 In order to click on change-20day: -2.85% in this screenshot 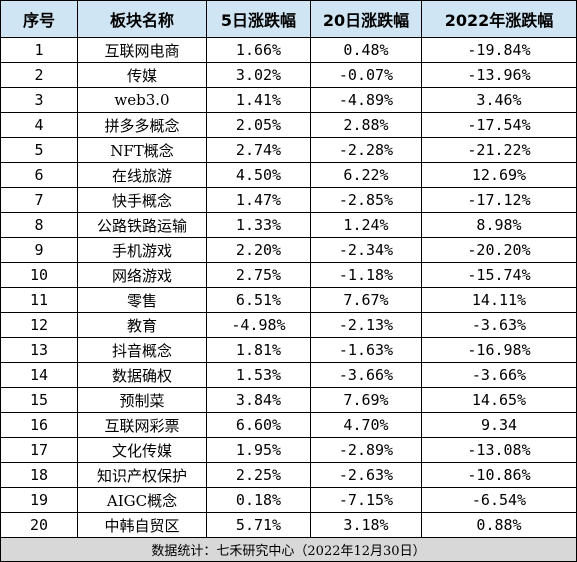, I will do `click(366, 200)`.